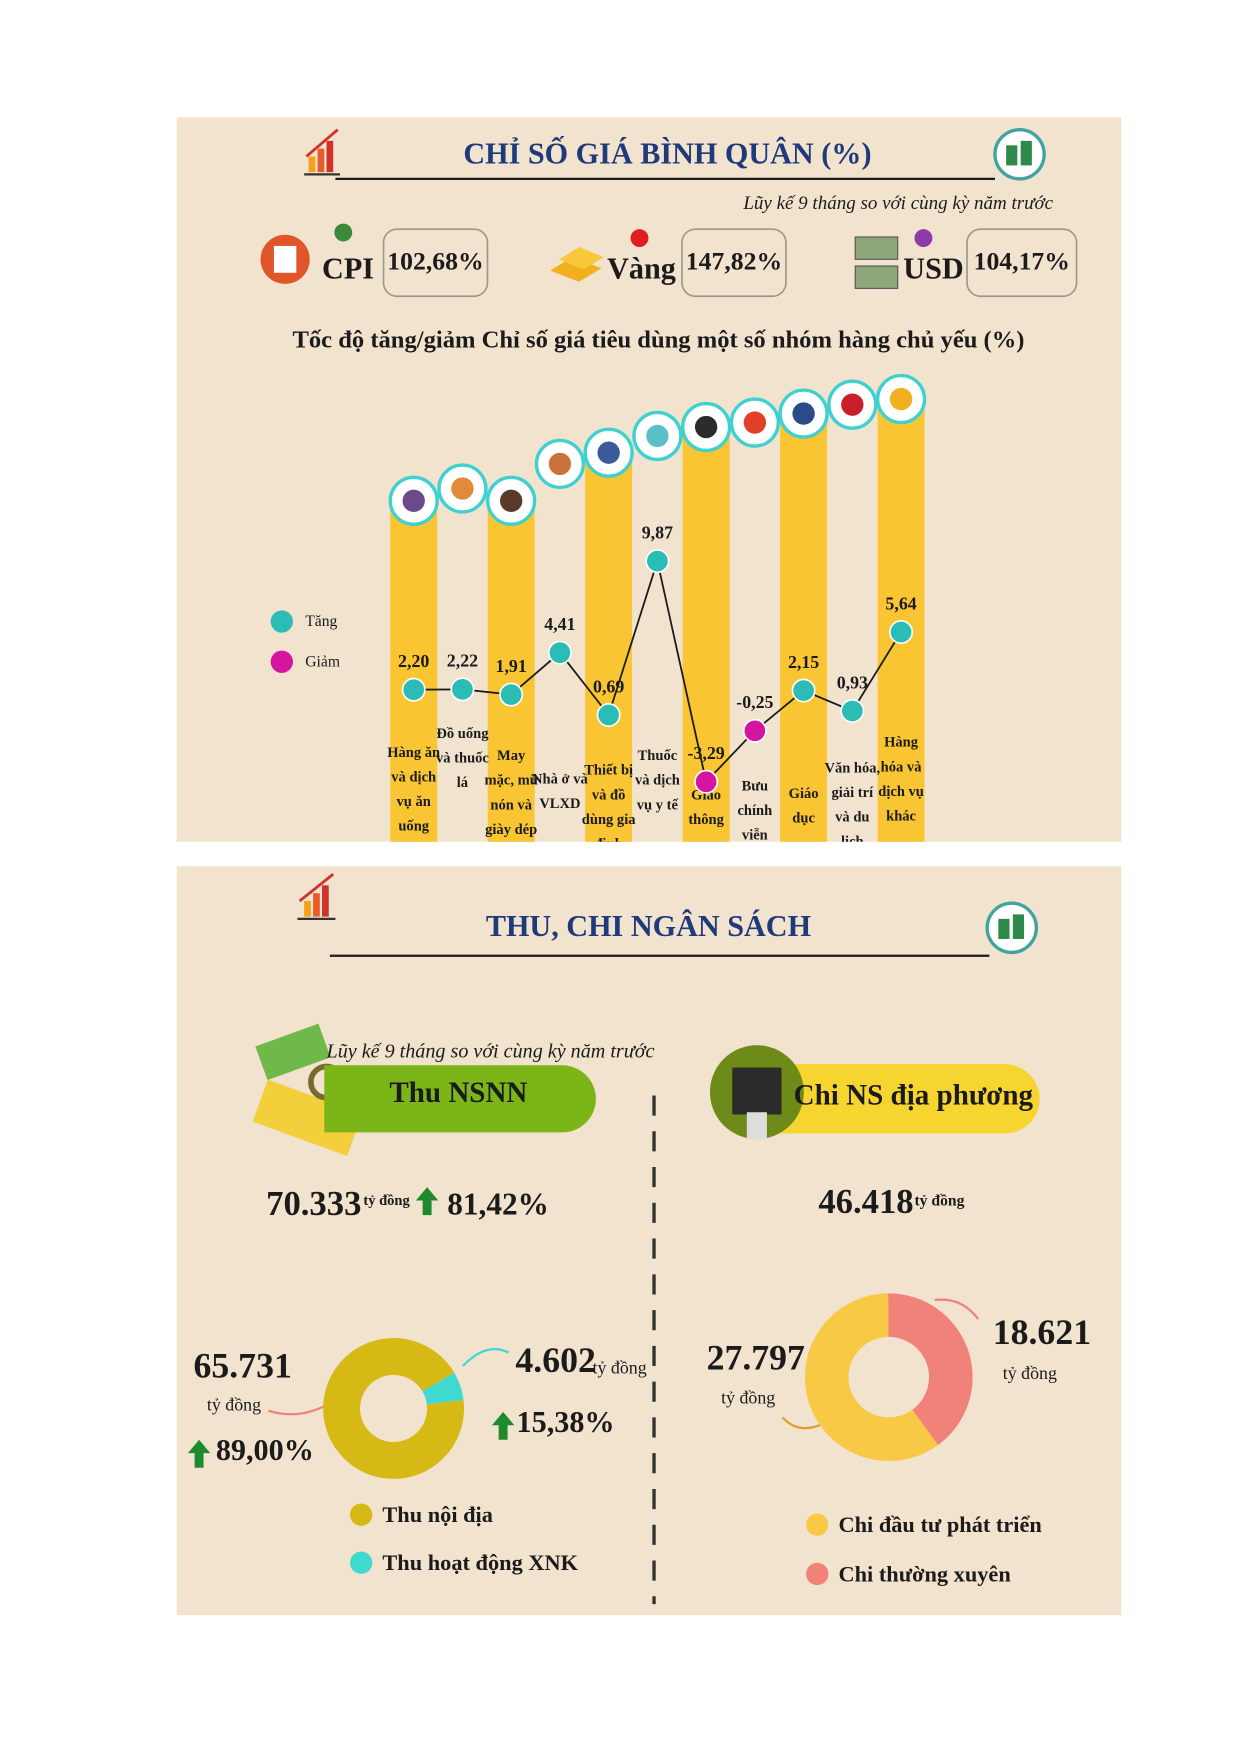 The width and height of the screenshot is (1241, 1755). I want to click on category-label-text: Văn hóa, giải trí và du lịch, so click(852, 804).